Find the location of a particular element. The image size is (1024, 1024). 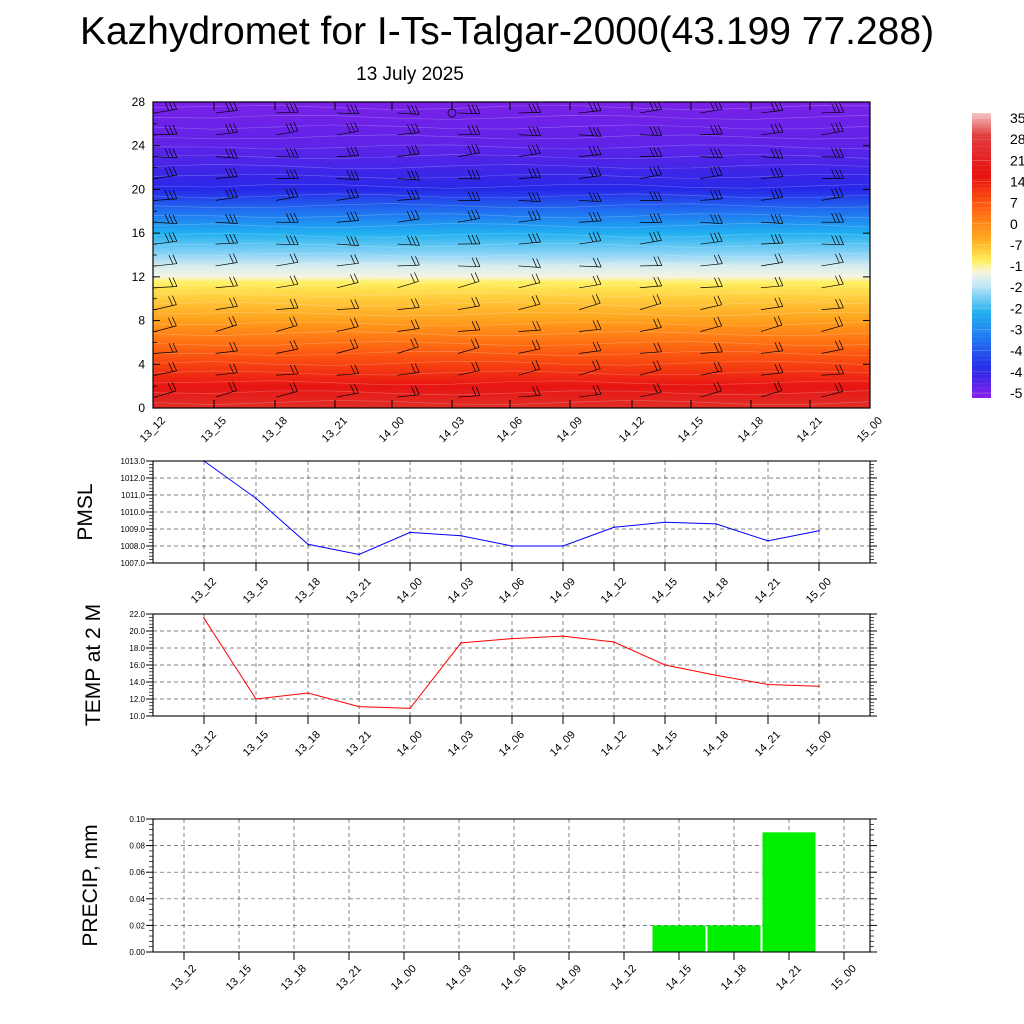

y-axis-title: PMSL is located at coordinates (85, 511).